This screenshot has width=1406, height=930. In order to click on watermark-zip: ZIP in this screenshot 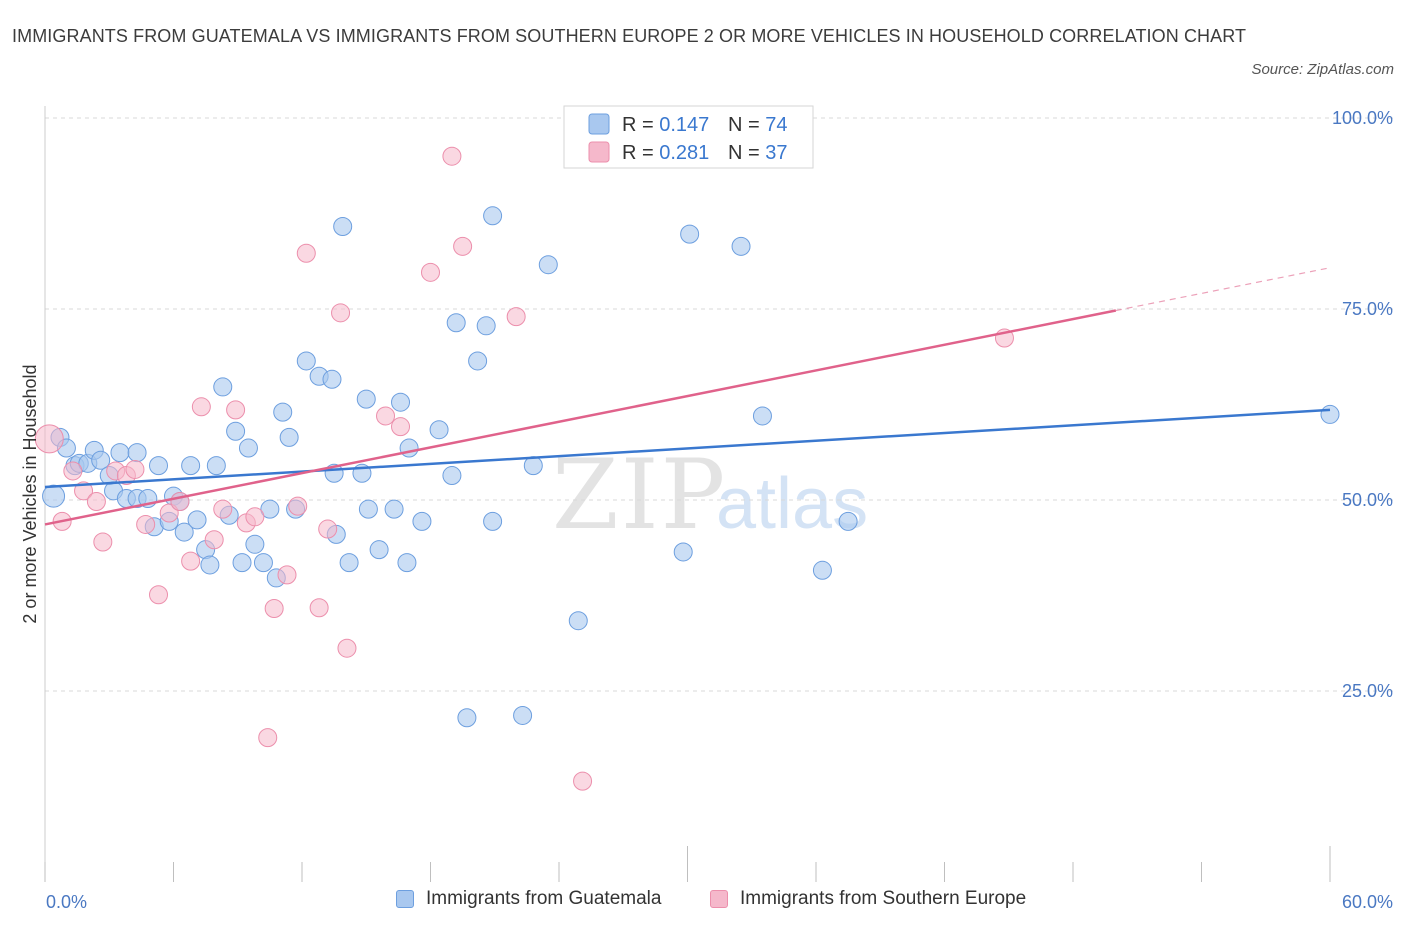, I will do `click(639, 495)`.